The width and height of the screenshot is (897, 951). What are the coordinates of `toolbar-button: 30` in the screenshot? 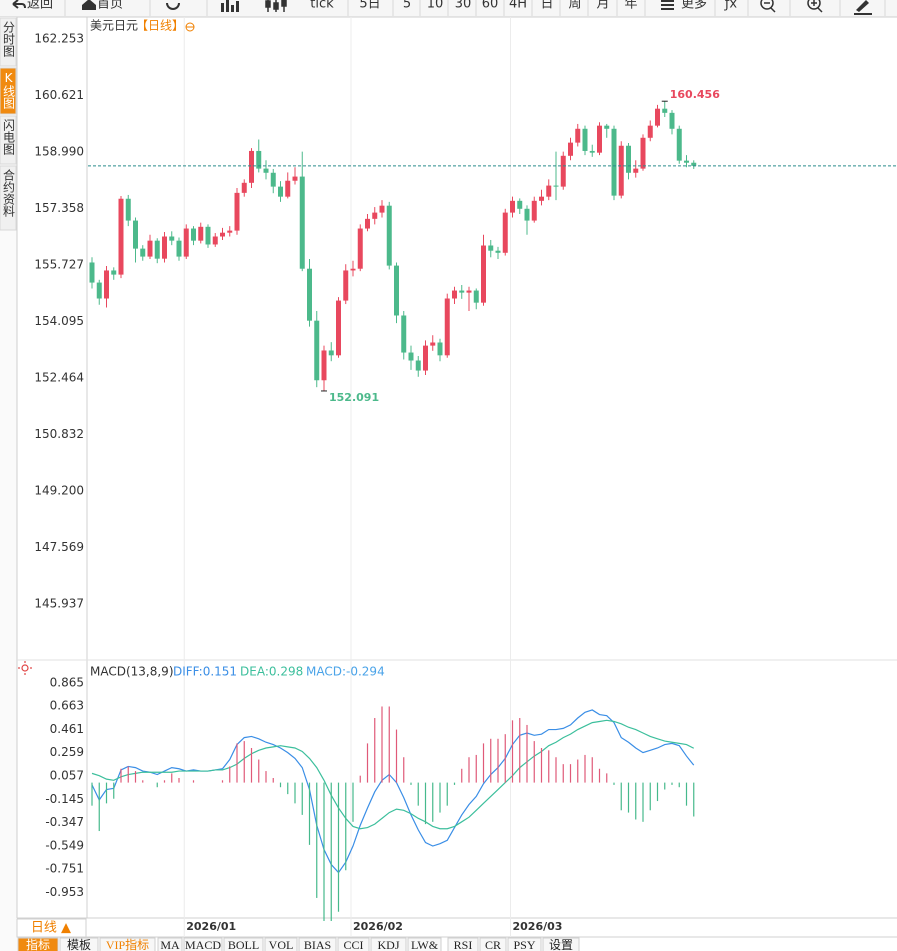 It's located at (463, 6).